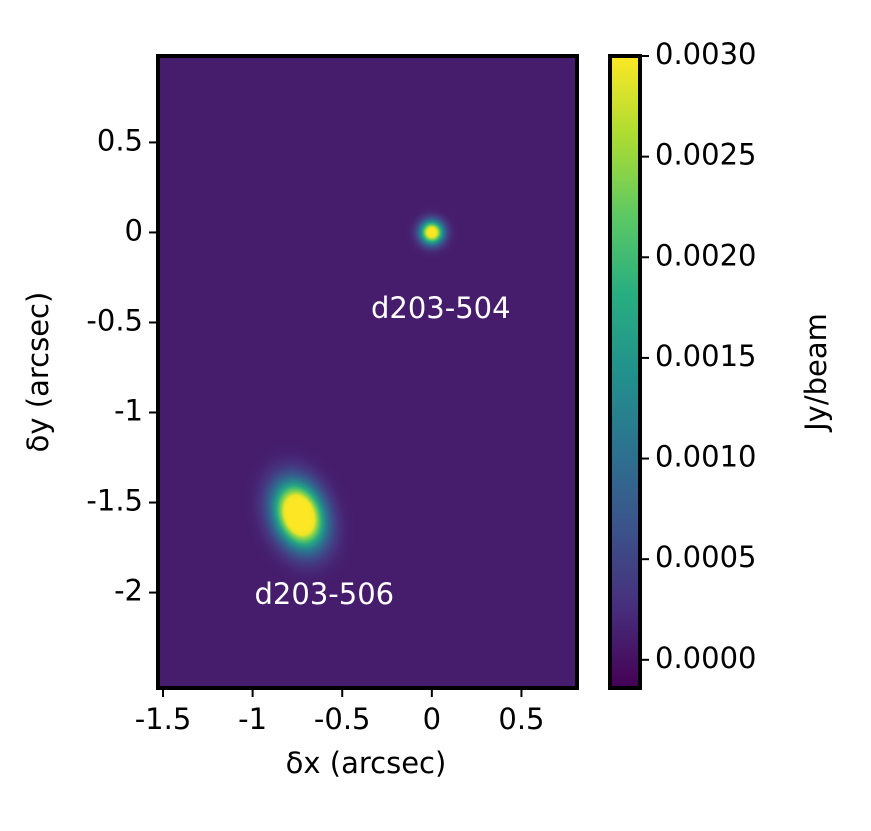 The width and height of the screenshot is (871, 831). Describe the element at coordinates (625, 372) in the screenshot. I see `colorbar` at that location.